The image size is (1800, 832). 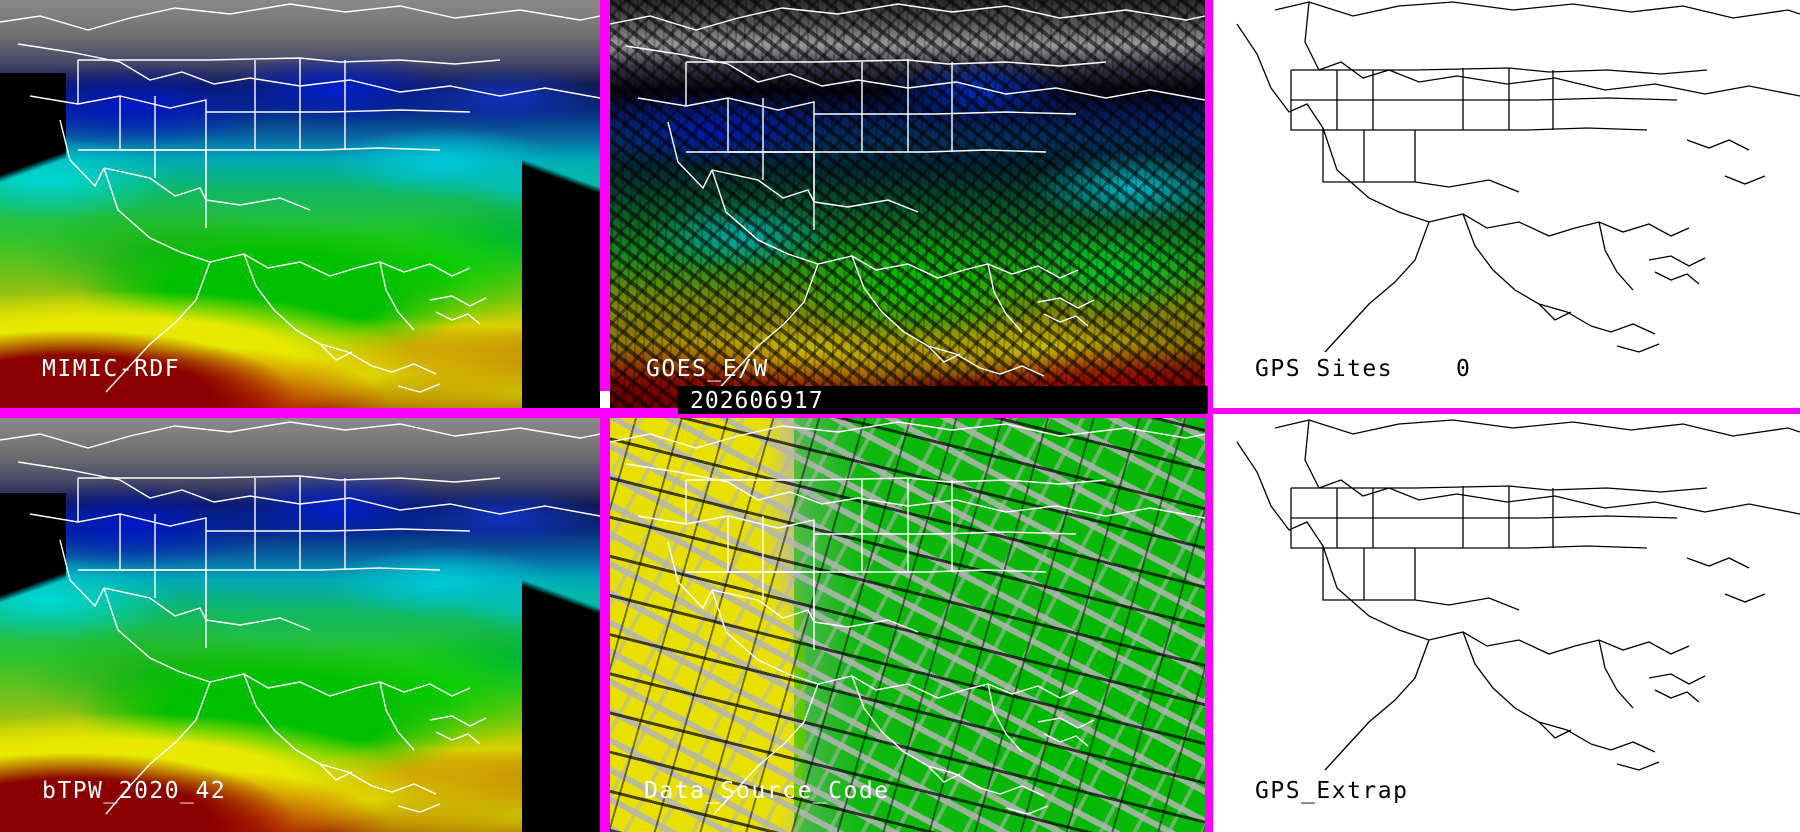 What do you see at coordinates (1506, 411) in the screenshot?
I see `divider-horizontal-right` at bounding box center [1506, 411].